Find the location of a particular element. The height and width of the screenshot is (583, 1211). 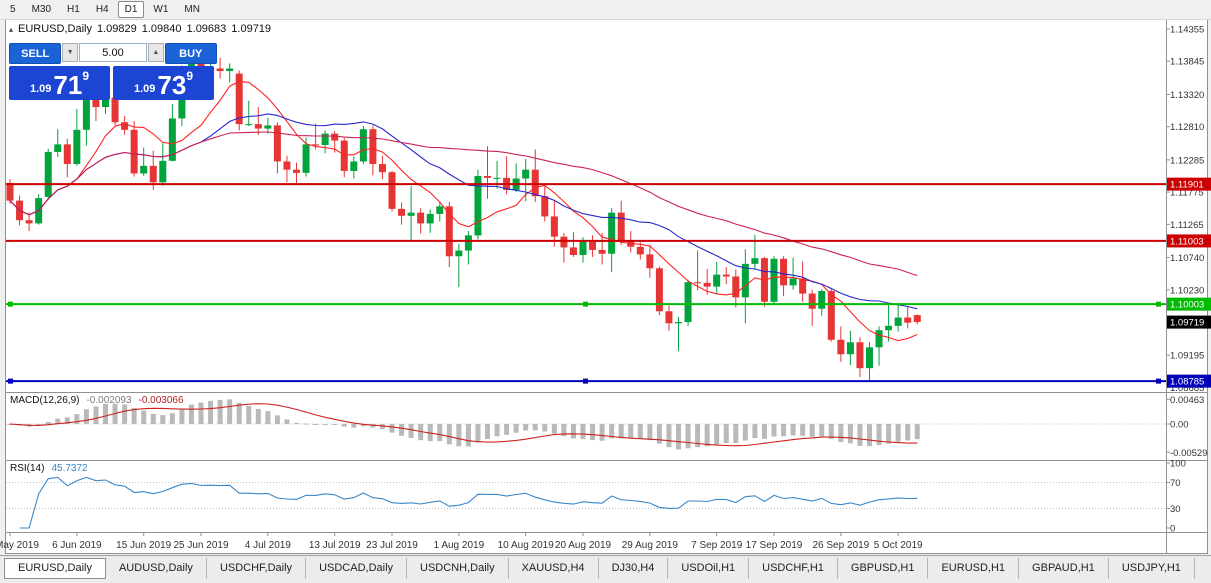

chart-tab-audusd-daily: AUDUSD,Daily is located at coordinates (156, 568).